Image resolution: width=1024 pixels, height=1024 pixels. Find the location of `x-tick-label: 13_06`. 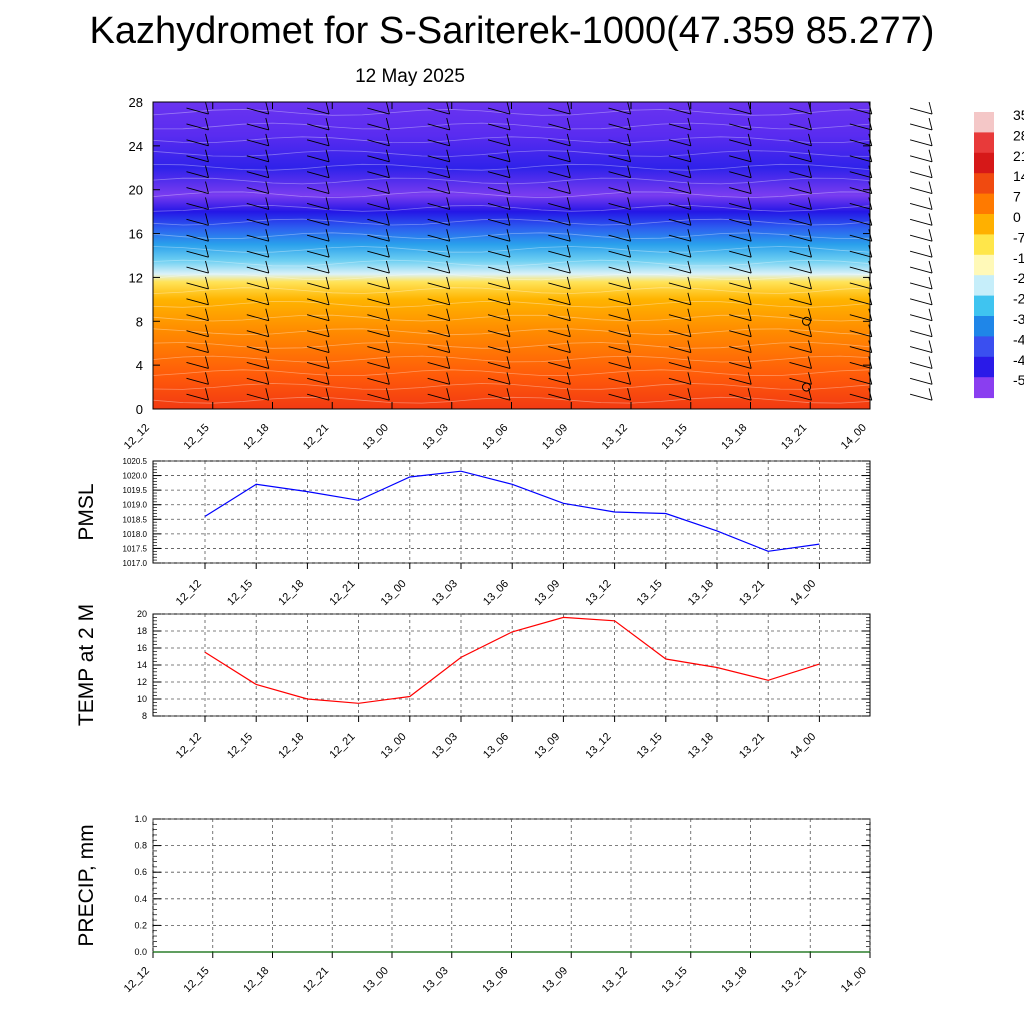

x-tick-label: 13_06 is located at coordinates (496, 746).